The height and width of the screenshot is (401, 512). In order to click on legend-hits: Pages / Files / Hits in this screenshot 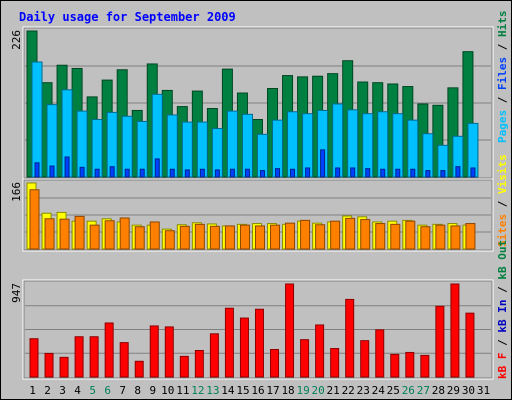, I will do `click(502, 77)`.